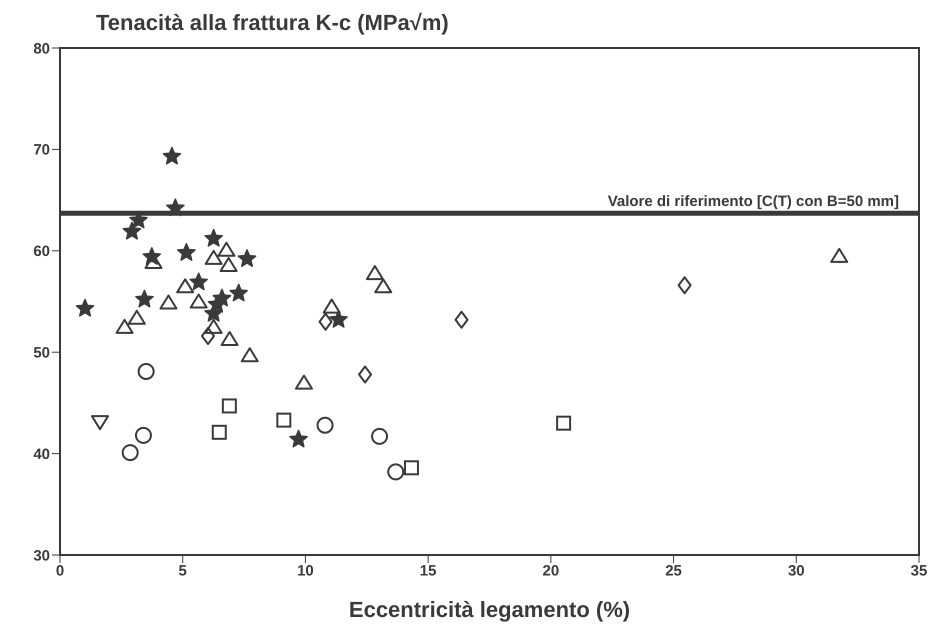 This screenshot has height=643, width=935. What do you see at coordinates (305, 571) in the screenshot?
I see `x-tick-label: 10` at bounding box center [305, 571].